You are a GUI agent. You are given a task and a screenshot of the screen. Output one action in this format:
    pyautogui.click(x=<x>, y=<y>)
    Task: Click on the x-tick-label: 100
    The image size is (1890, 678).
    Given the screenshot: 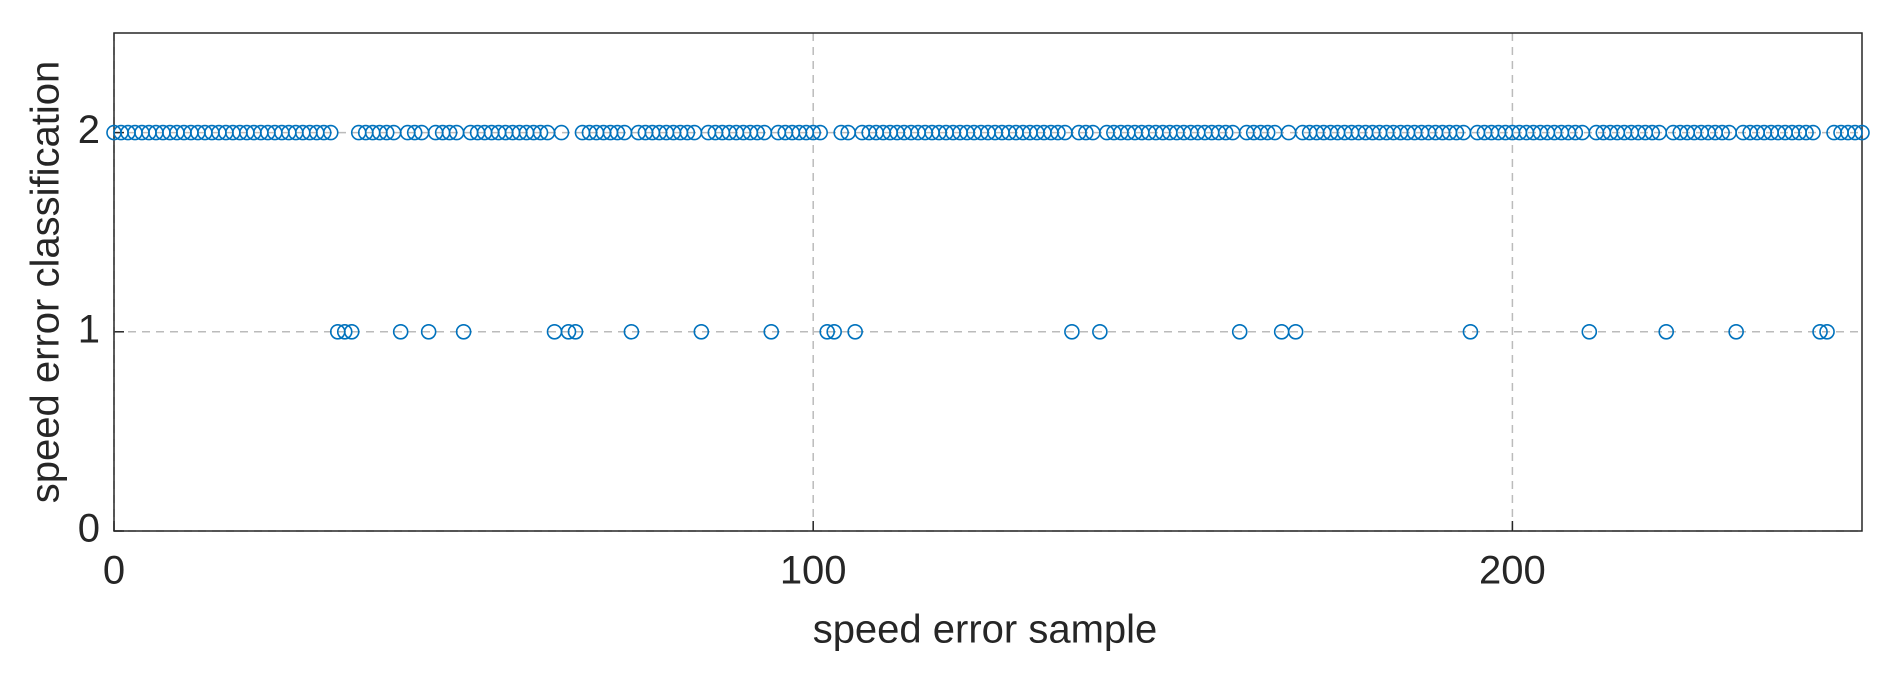 What is the action you would take?
    pyautogui.click(x=813, y=571)
    